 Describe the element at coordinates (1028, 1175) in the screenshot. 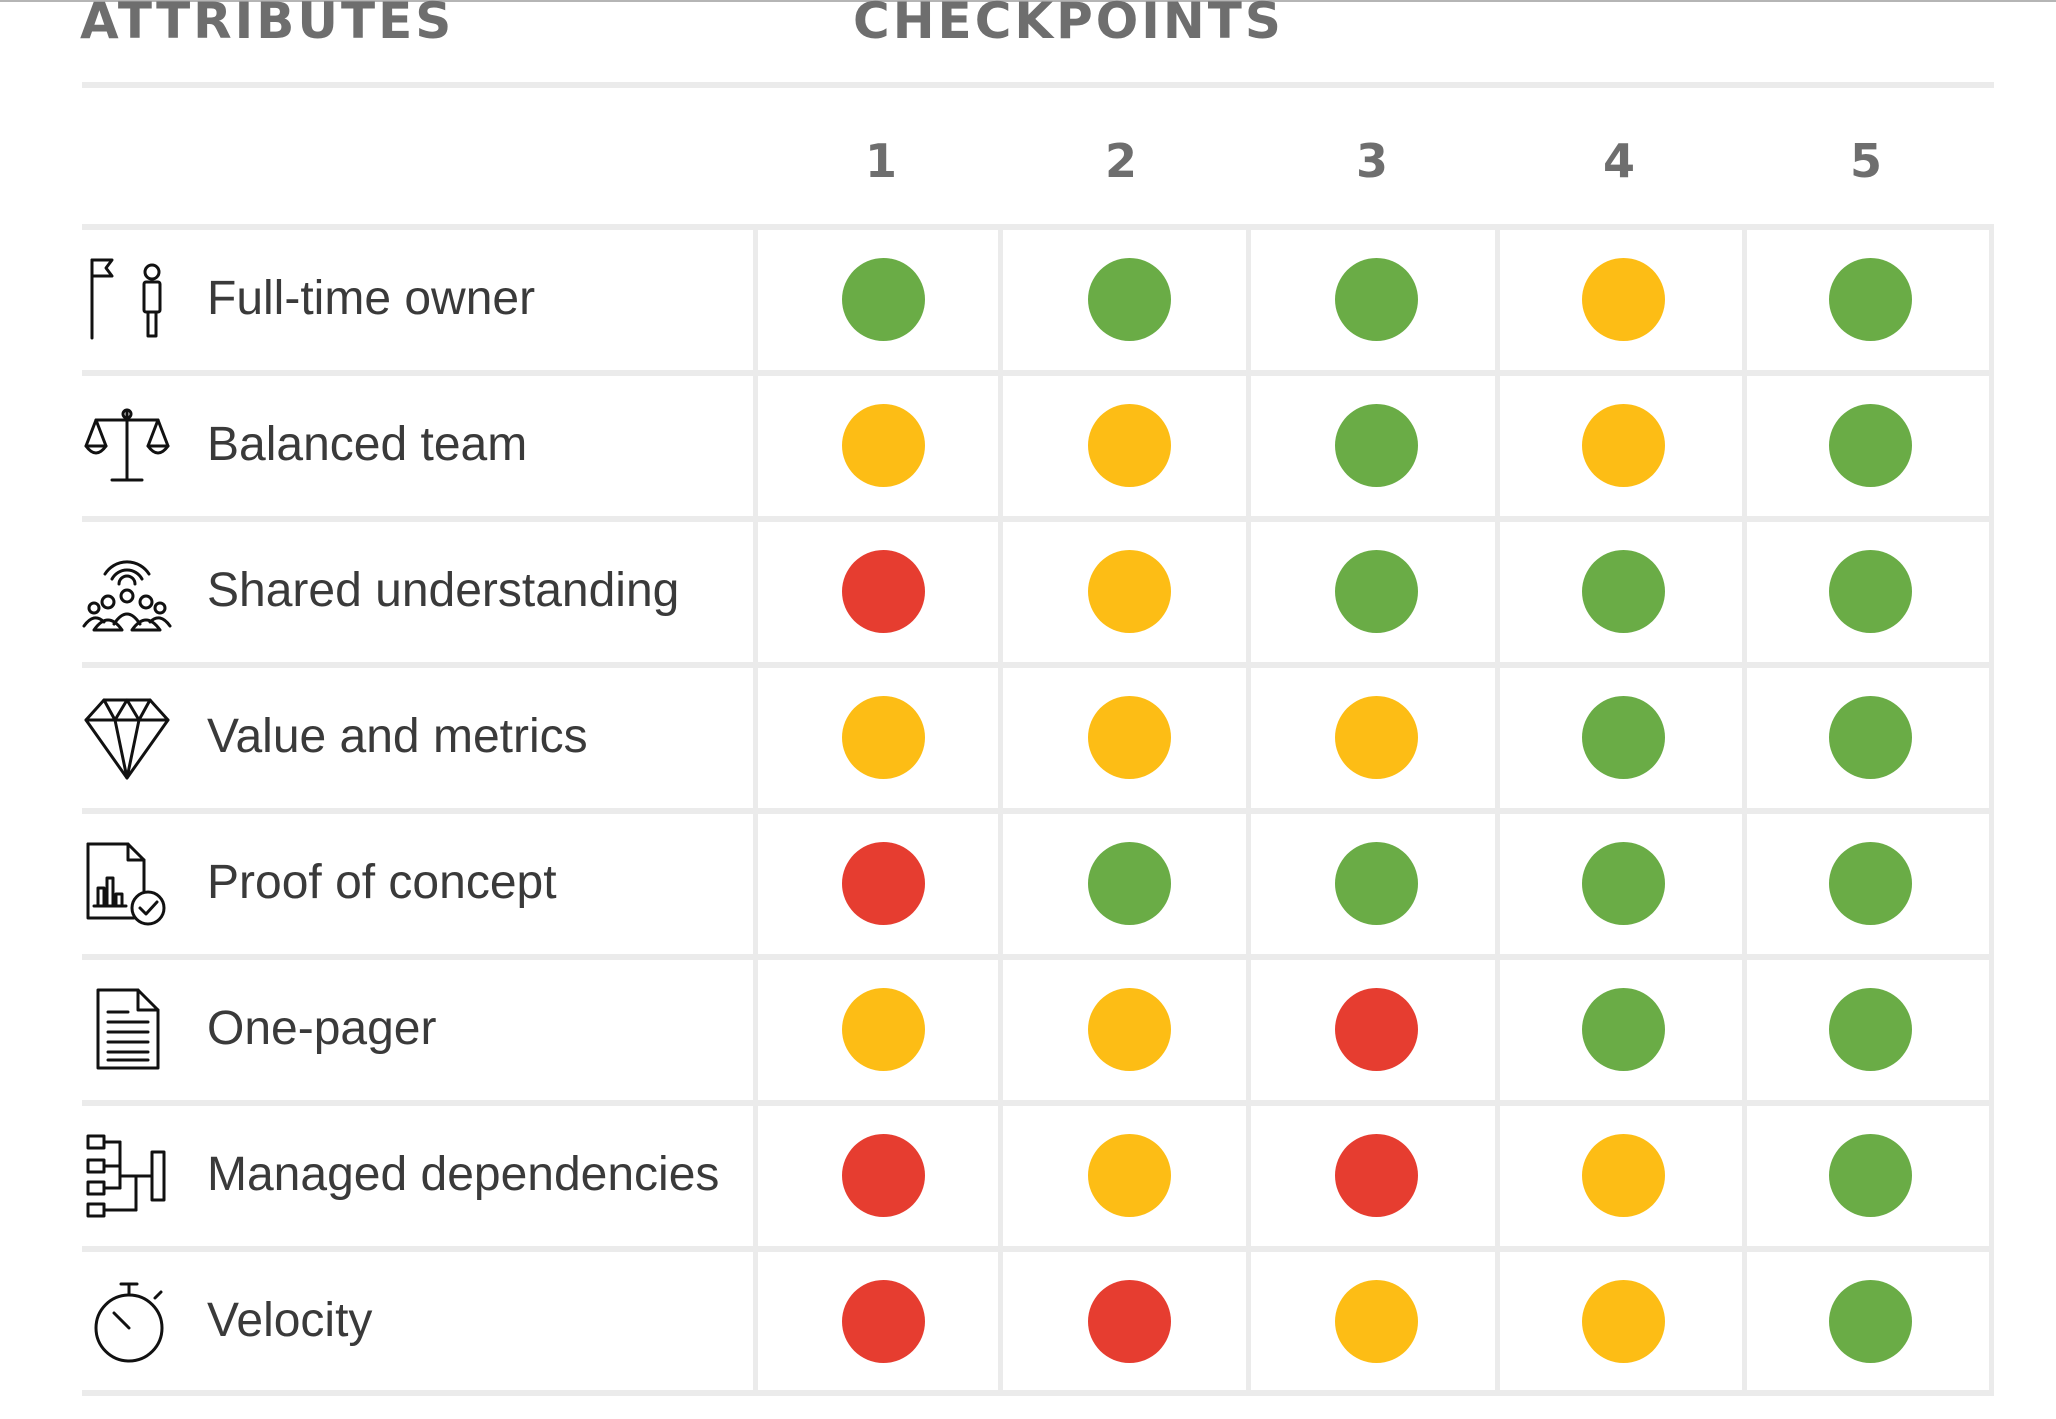

I see `attribute-row-managed-dependencies: Managed dependencies` at that location.